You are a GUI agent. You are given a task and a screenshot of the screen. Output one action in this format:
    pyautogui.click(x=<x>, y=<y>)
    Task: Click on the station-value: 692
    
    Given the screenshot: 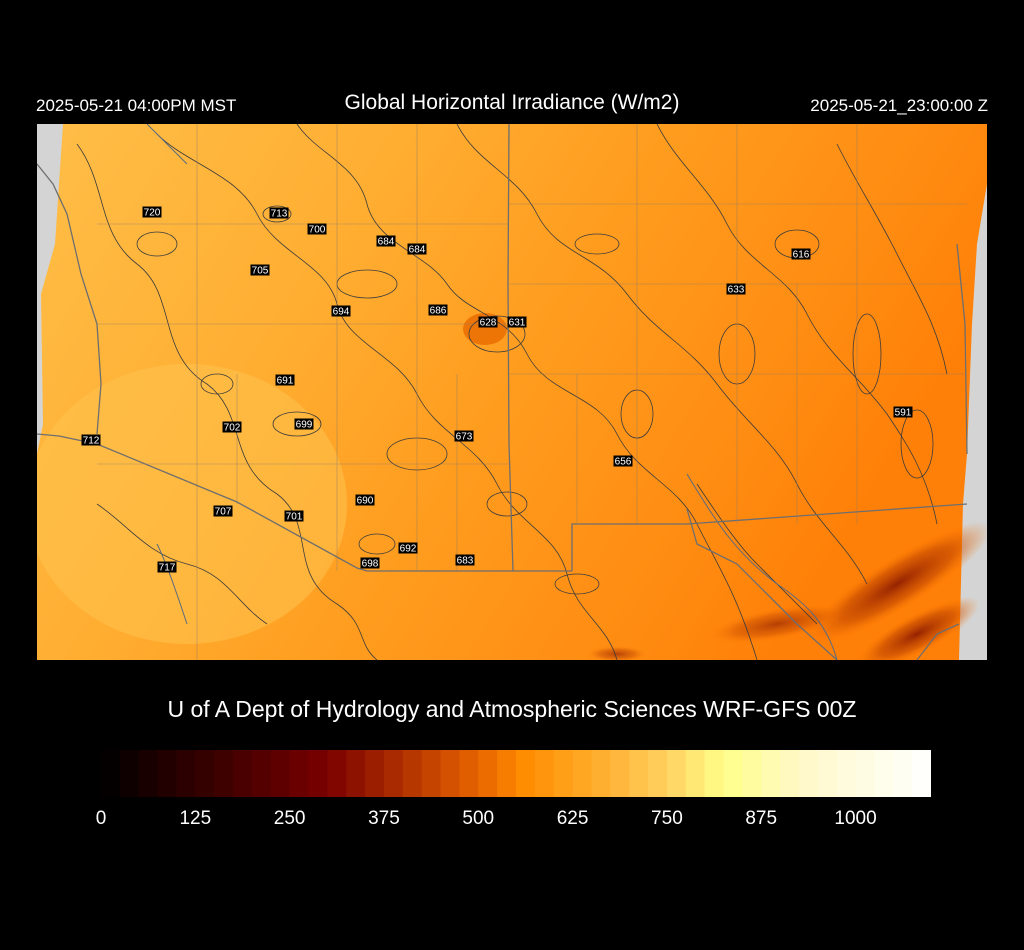 What is the action you would take?
    pyautogui.click(x=408, y=549)
    